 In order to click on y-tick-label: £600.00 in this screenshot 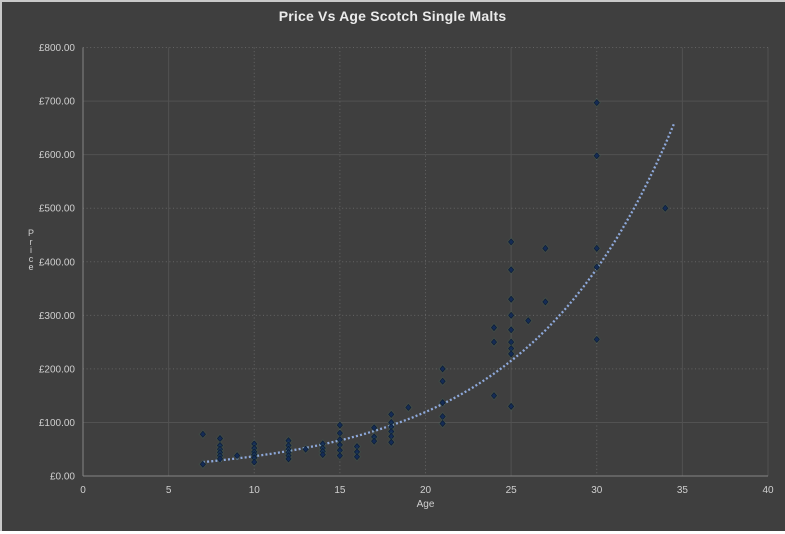, I will do `click(57, 155)`.